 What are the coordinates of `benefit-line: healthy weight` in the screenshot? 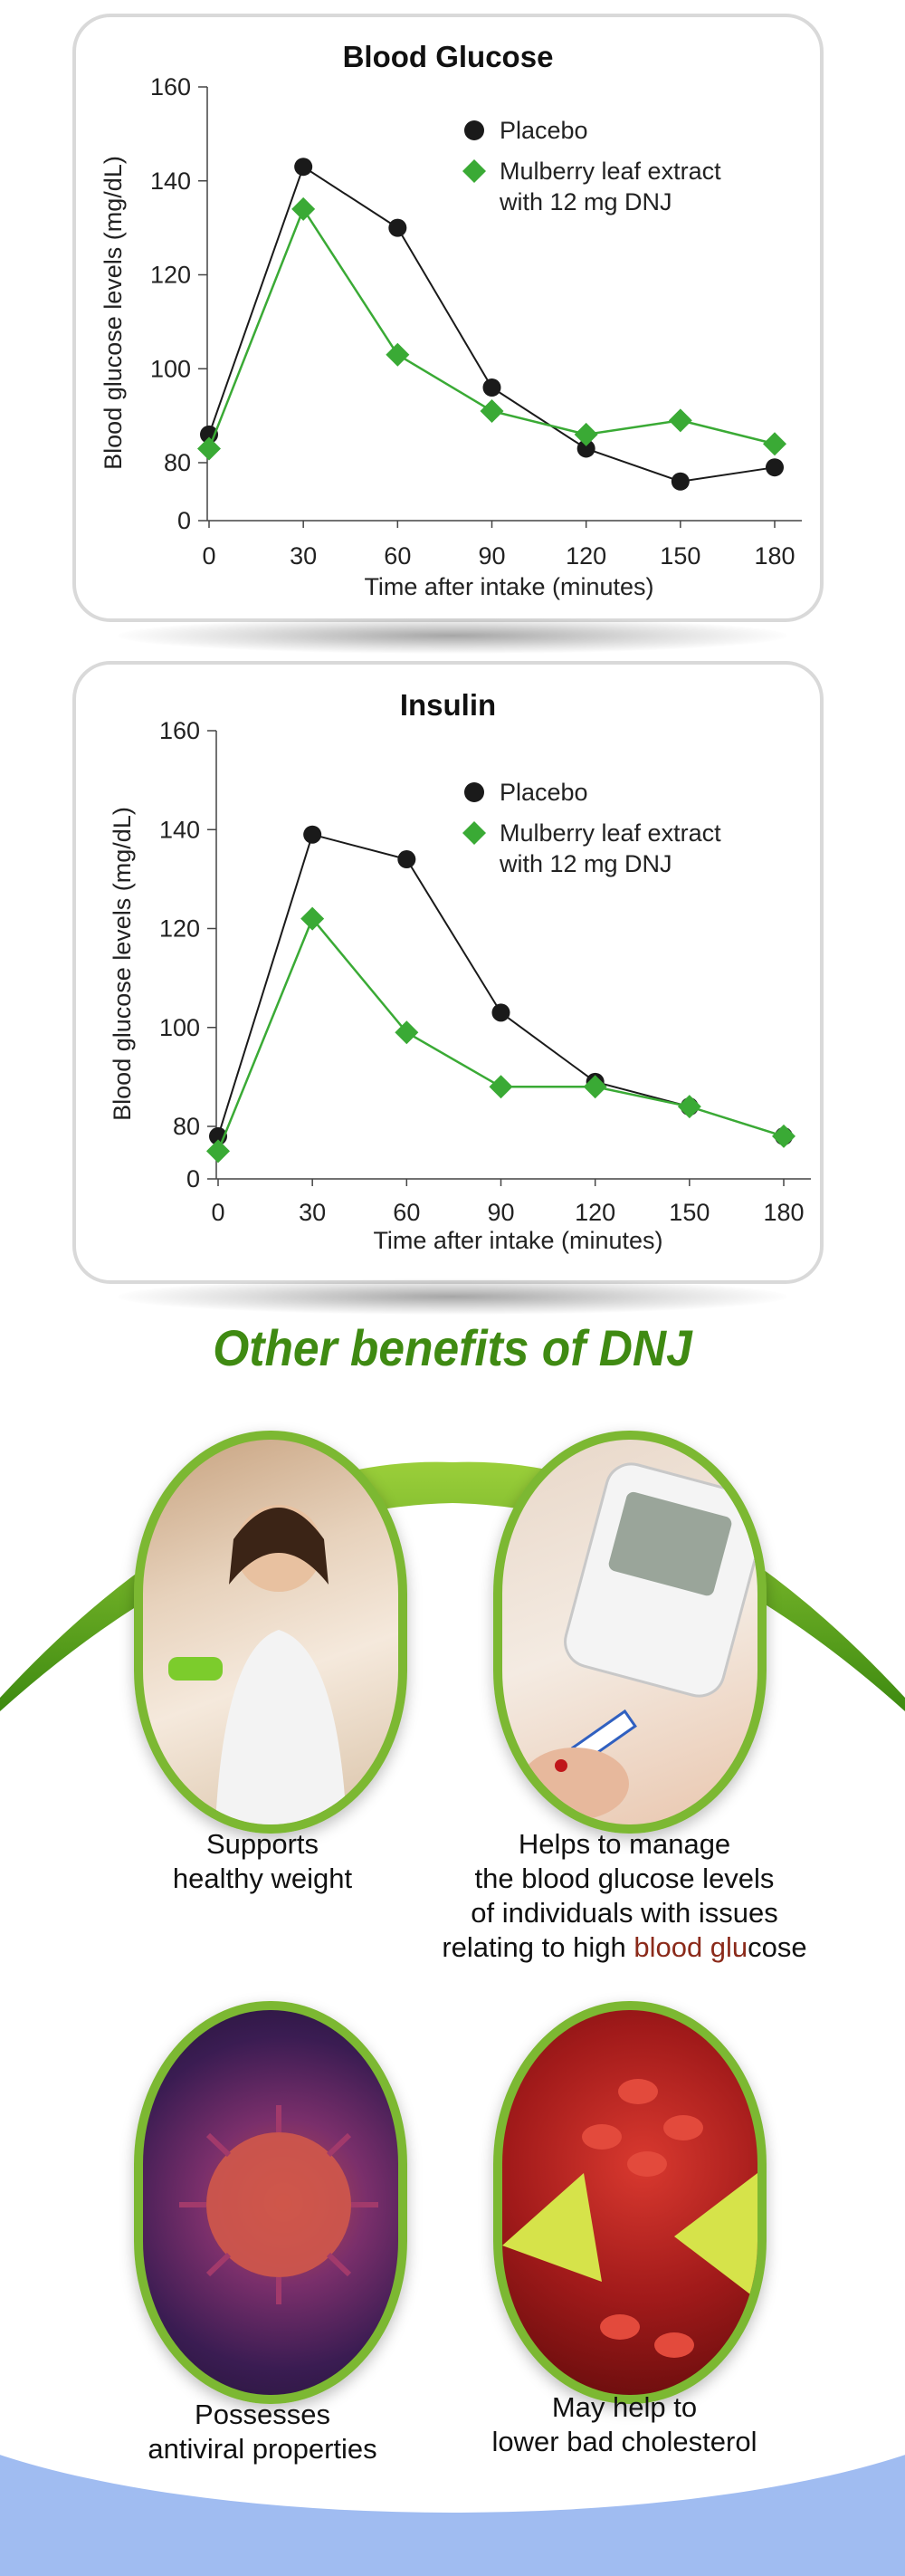 It's located at (263, 1878).